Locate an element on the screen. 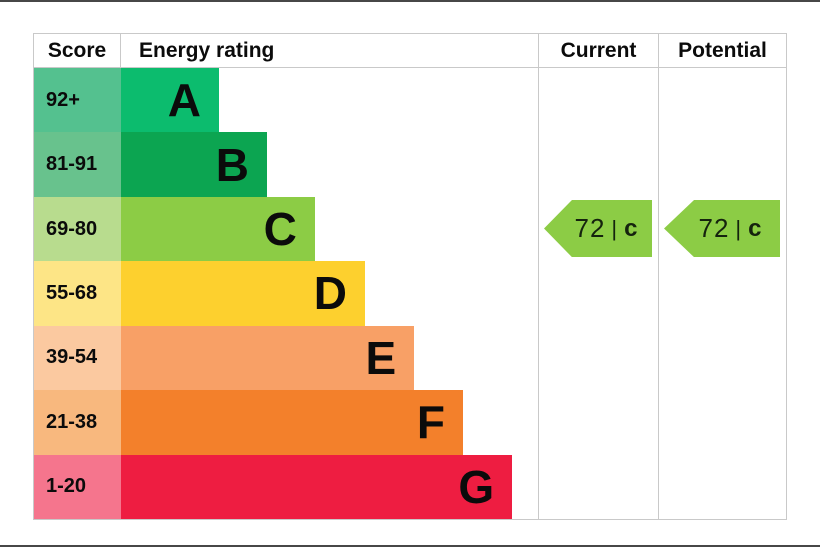 This screenshot has width=820, height=547. energy-rating-cell: E is located at coordinates (329, 358).